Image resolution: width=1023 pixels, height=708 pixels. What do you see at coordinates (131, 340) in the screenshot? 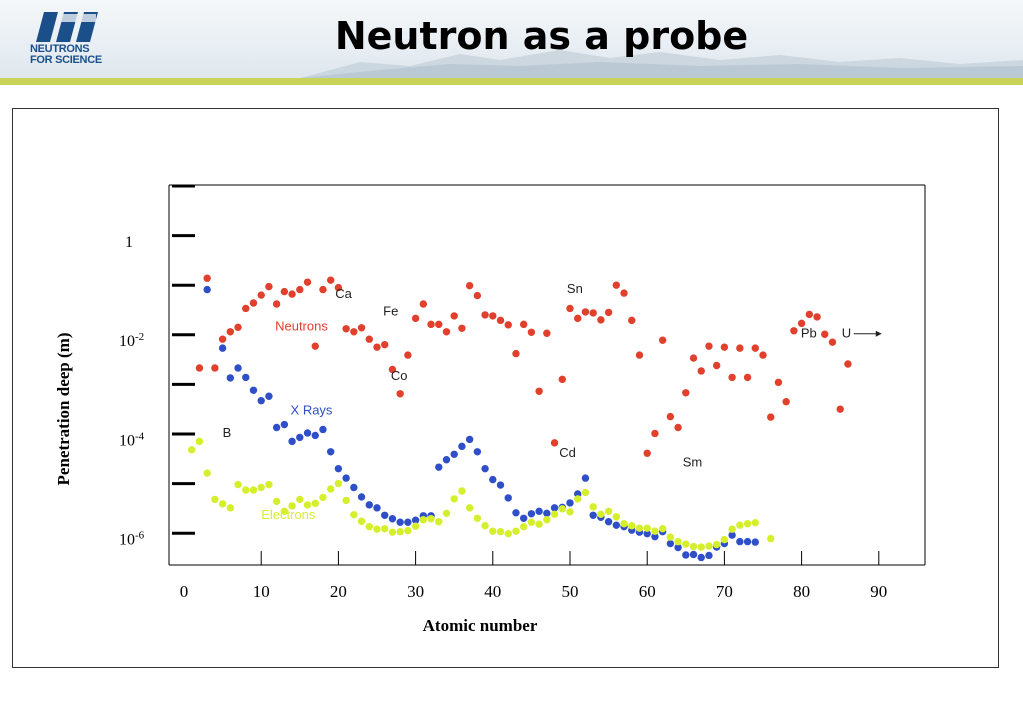
I see `y-tick-label: 10-2` at bounding box center [131, 340].